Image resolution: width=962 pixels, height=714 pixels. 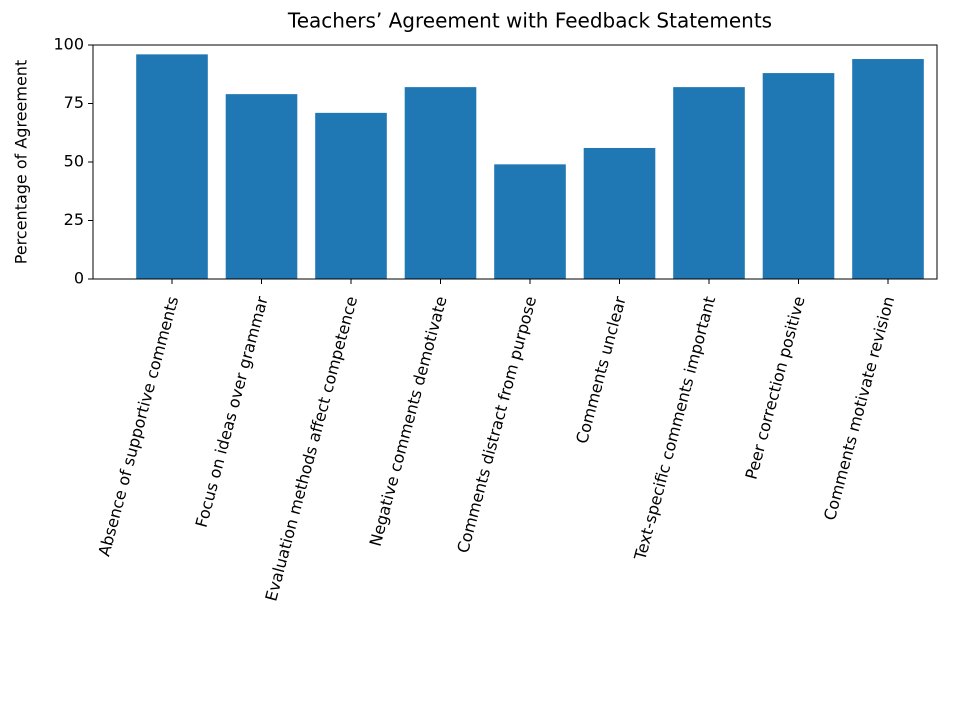 What do you see at coordinates (496, 424) in the screenshot?
I see `x-tick-label: Comments distract from purpose` at bounding box center [496, 424].